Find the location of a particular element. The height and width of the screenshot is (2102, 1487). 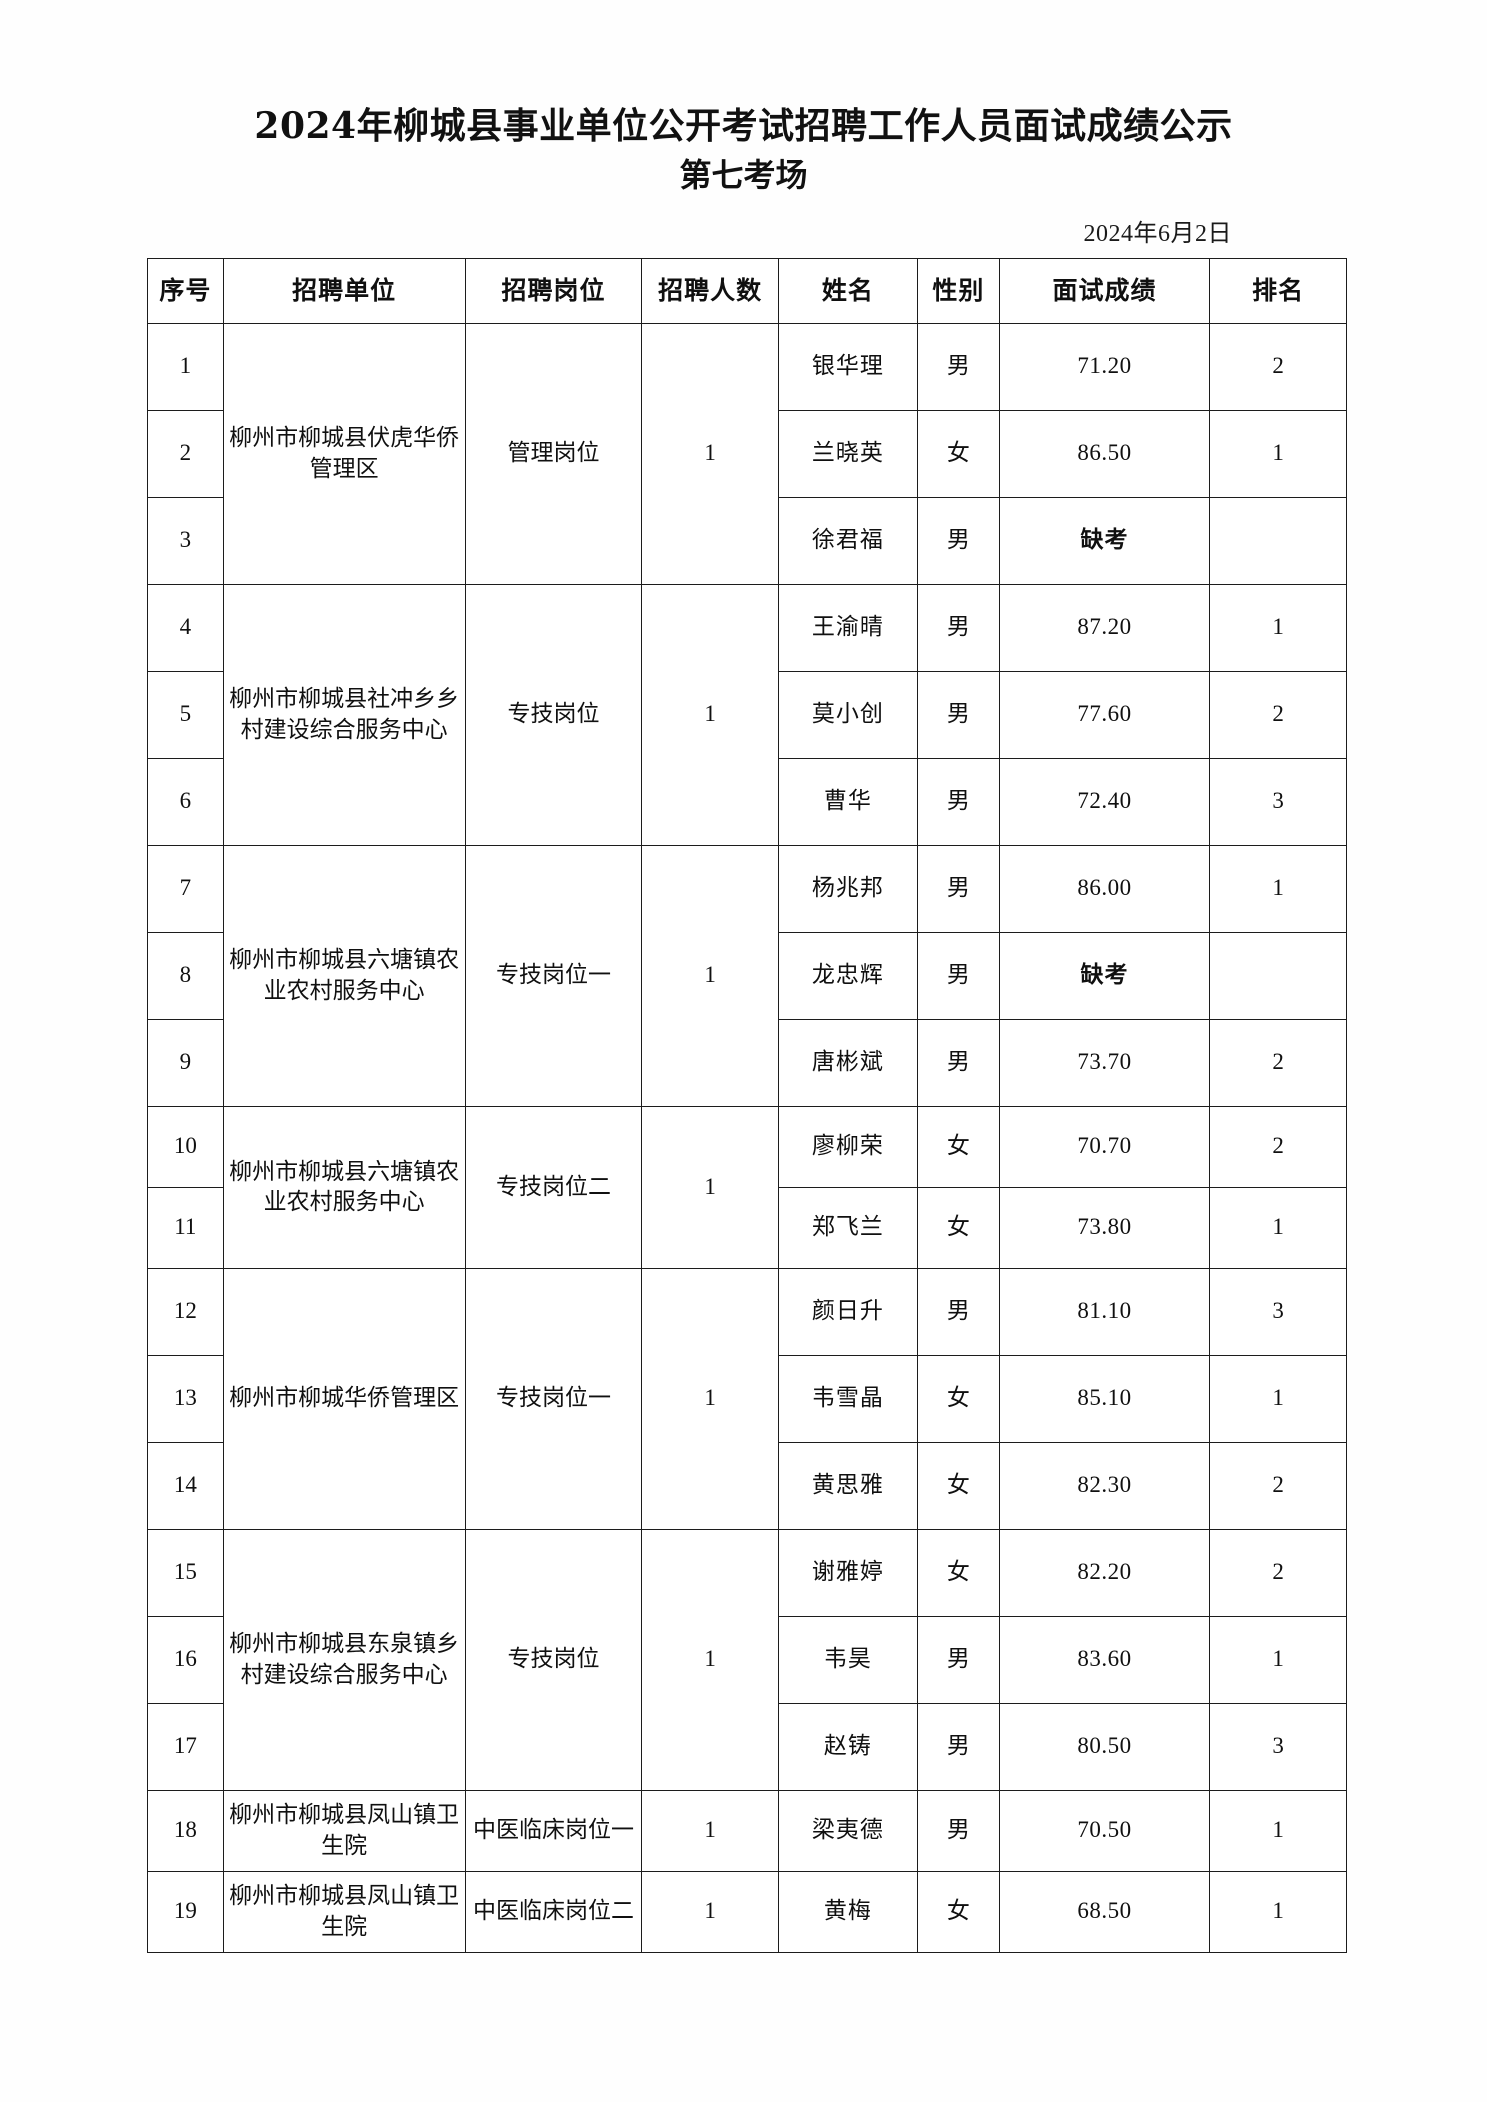

cell-post: 专技岗位二 is located at coordinates (553, 1187).